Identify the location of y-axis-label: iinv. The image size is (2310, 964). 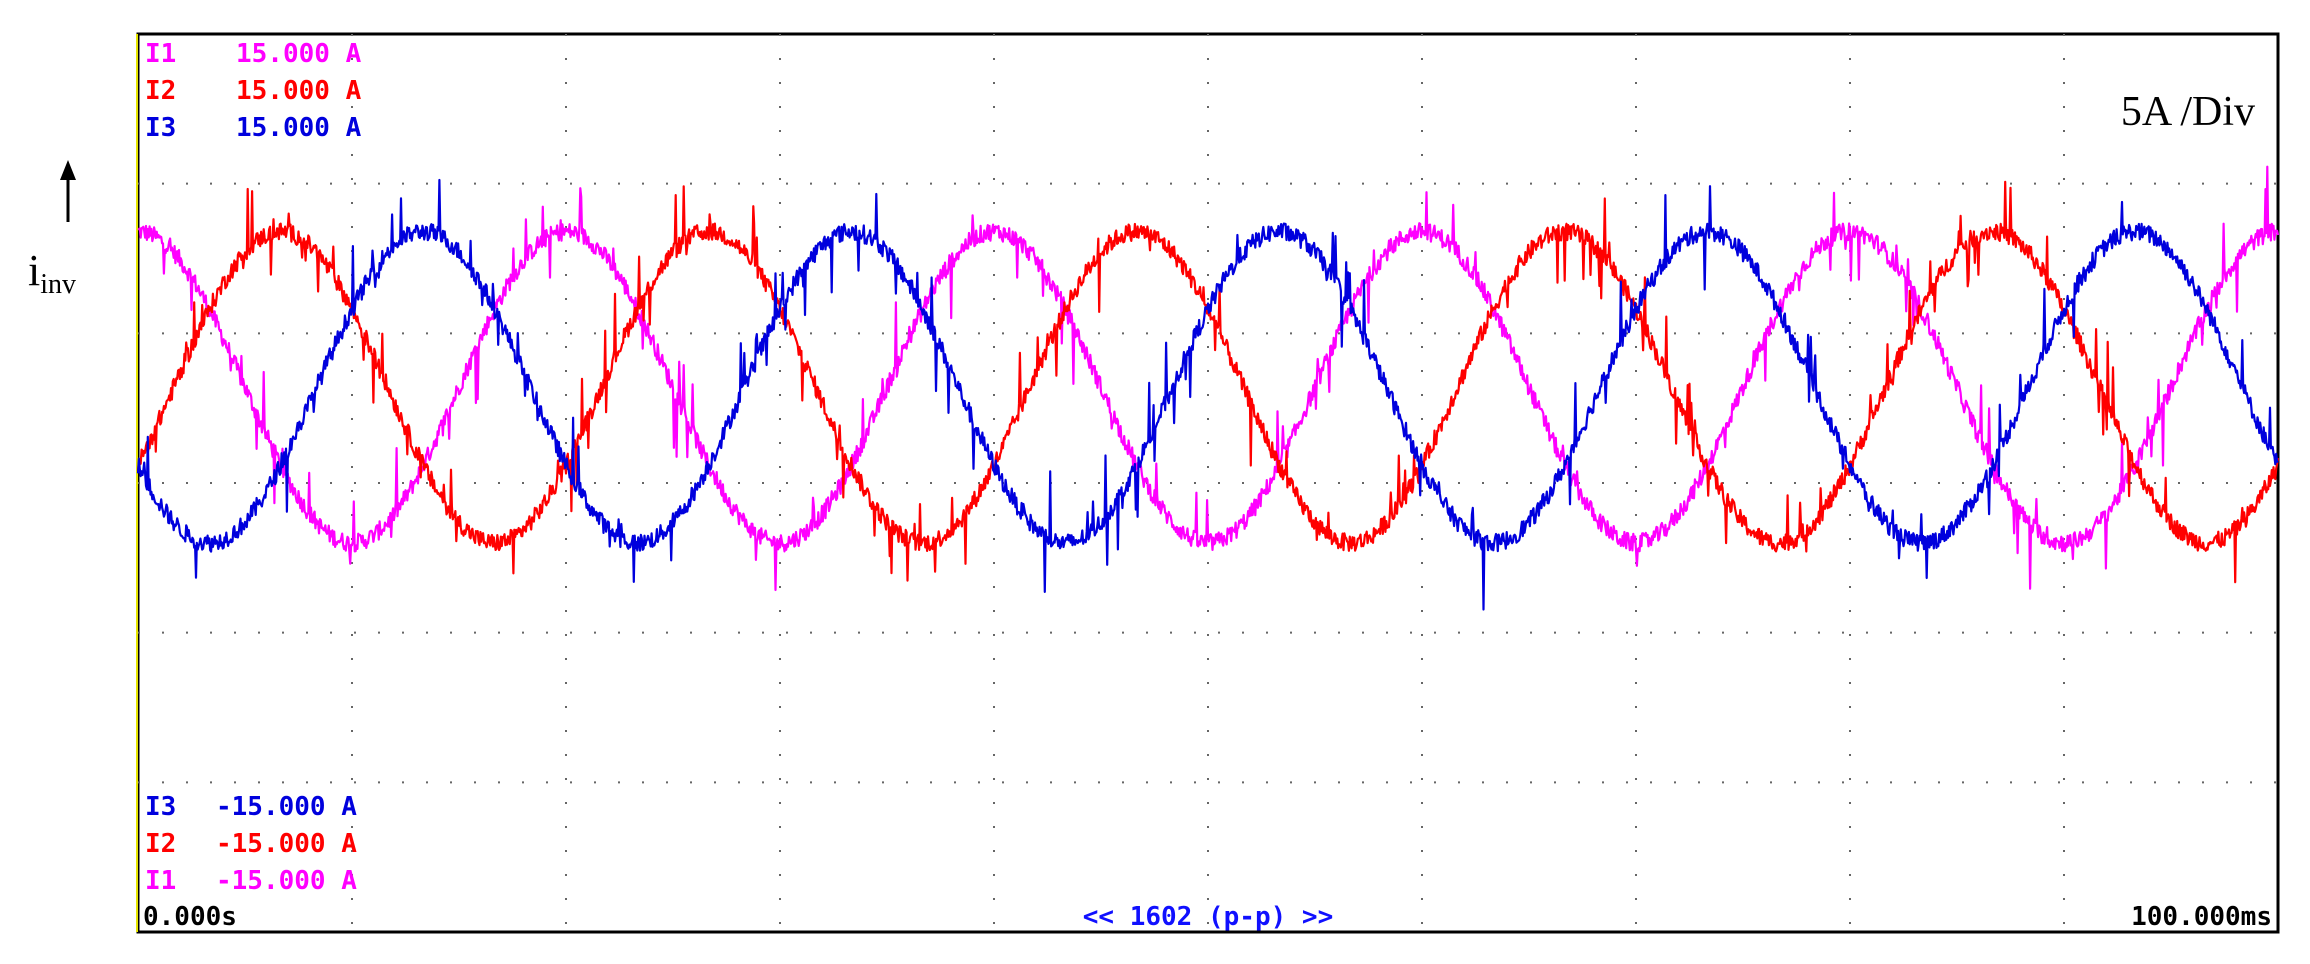
(52, 273).